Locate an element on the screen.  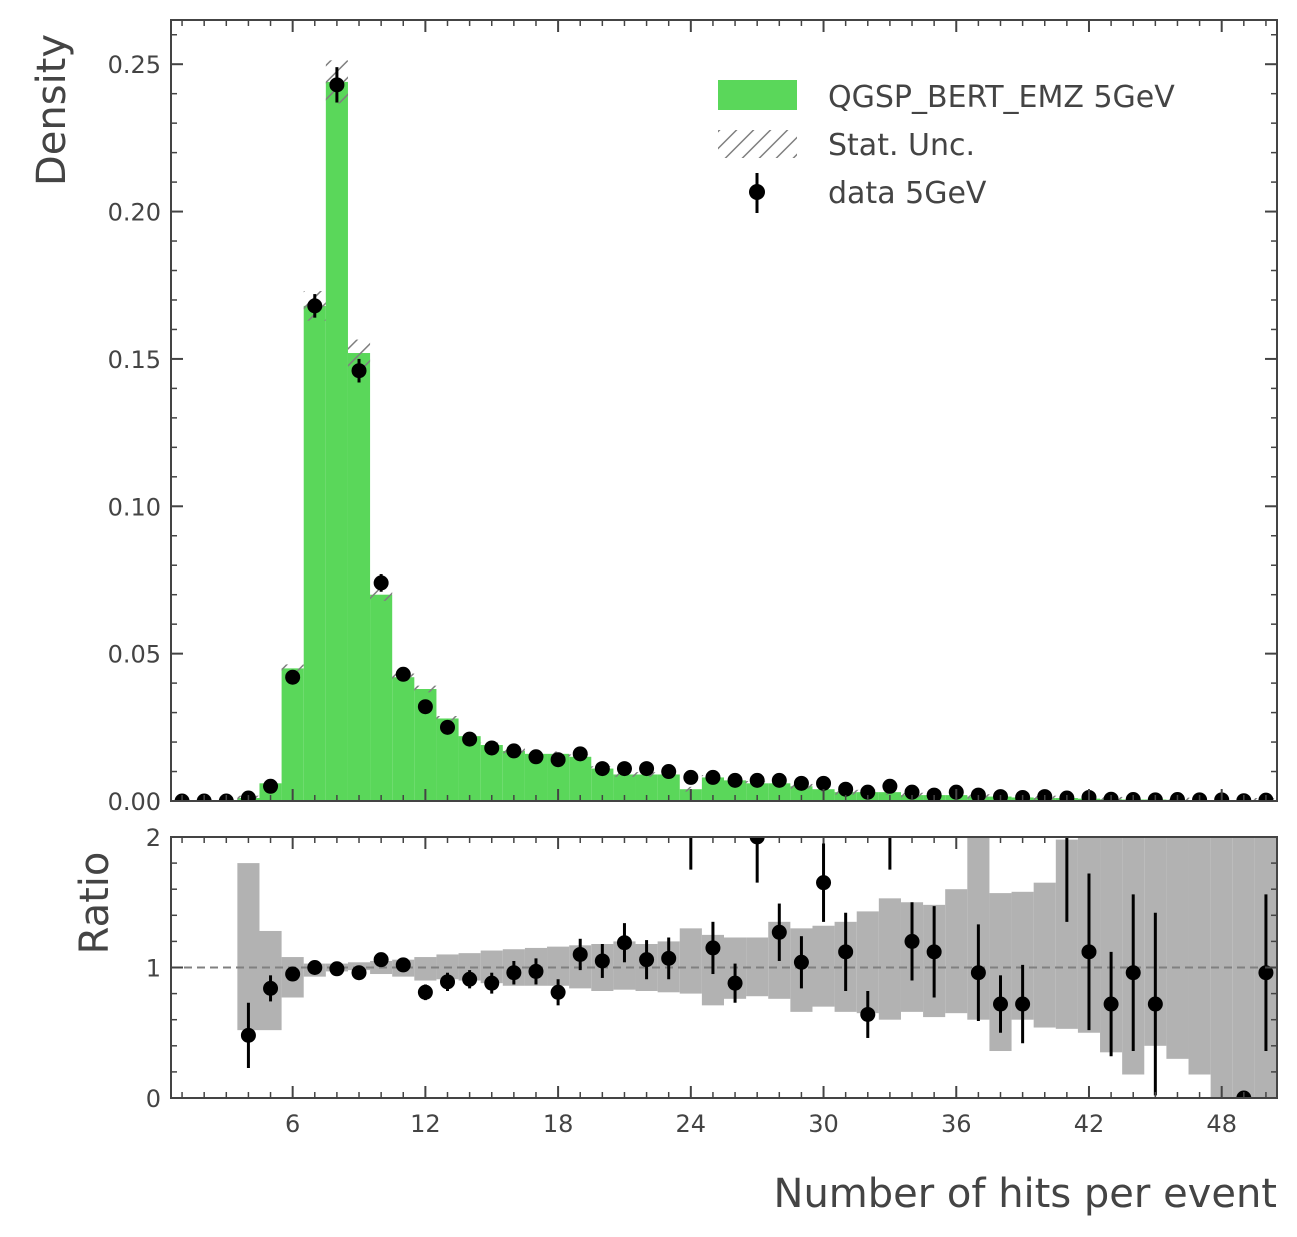
legend-data-label: data 5GeV is located at coordinates (907, 193).